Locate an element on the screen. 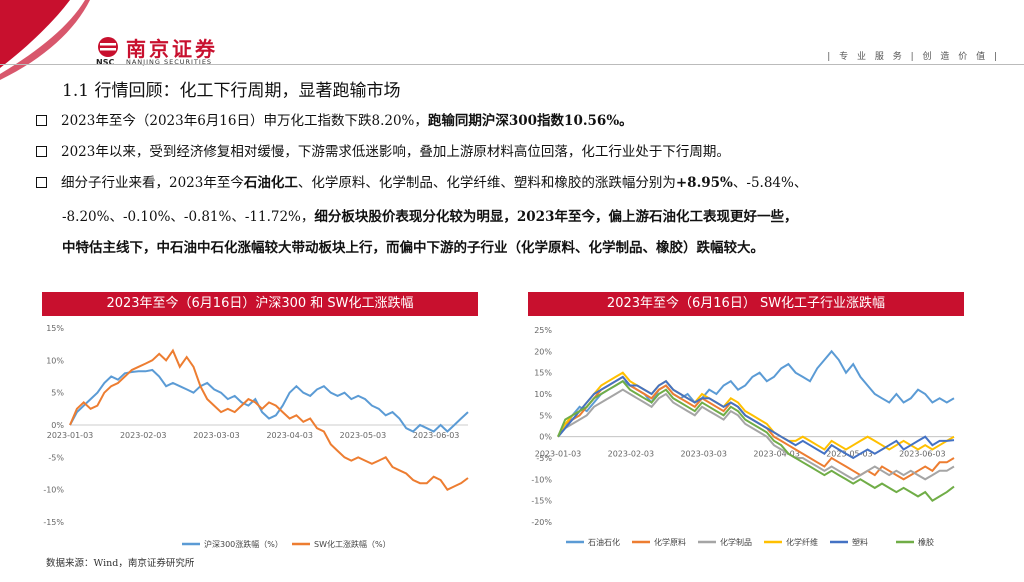 The height and width of the screenshot is (582, 1024). bullet-text-bold: 跑输同期沪深300指数10.56%。 is located at coordinates (530, 121).